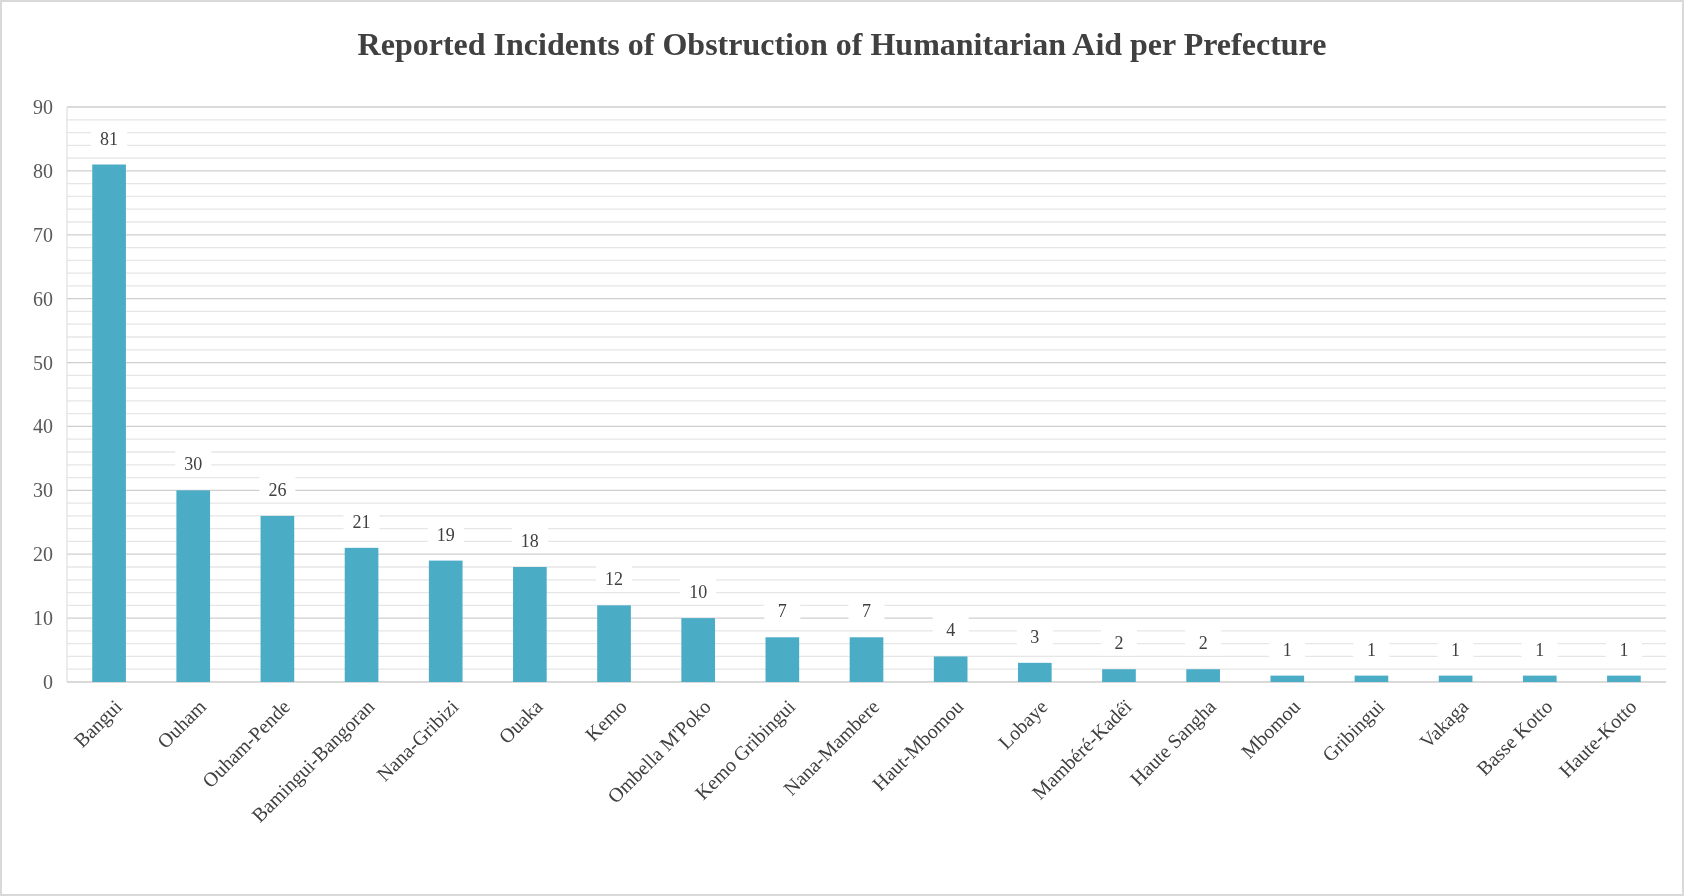 The width and height of the screenshot is (1684, 896). What do you see at coordinates (43, 426) in the screenshot?
I see `y-tick-label: 40` at bounding box center [43, 426].